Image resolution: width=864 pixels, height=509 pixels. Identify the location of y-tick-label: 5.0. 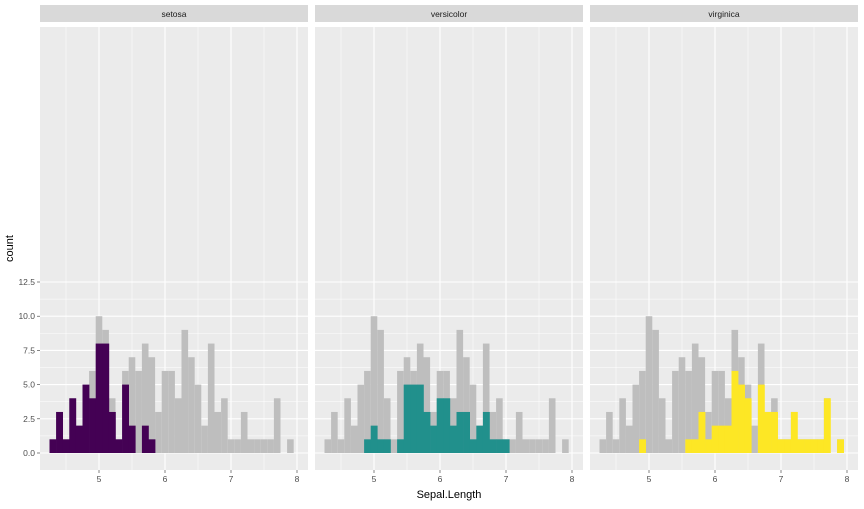
(29, 385).